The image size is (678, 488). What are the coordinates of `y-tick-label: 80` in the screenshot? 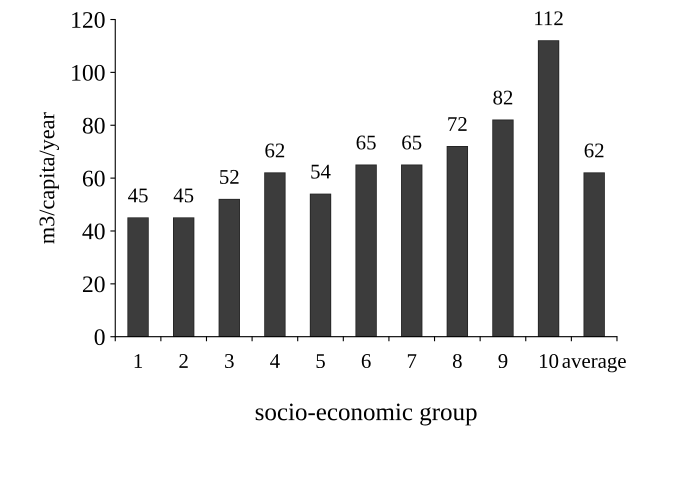 It's located at (93, 126).